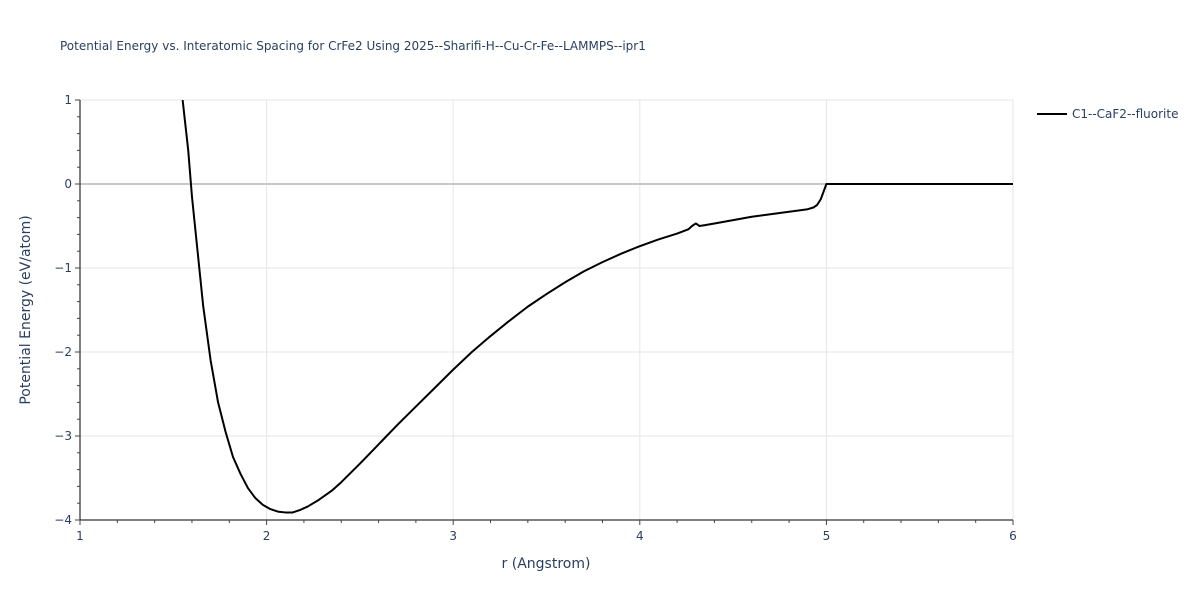  I want to click on y-tick-label: −2, so click(63, 352).